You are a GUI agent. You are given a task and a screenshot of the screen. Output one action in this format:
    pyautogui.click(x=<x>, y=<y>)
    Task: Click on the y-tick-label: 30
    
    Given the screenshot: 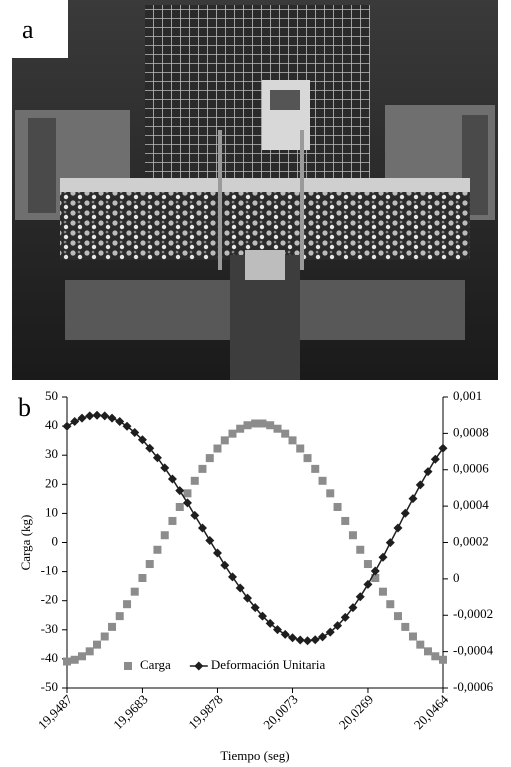 What is the action you would take?
    pyautogui.click(x=51, y=453)
    